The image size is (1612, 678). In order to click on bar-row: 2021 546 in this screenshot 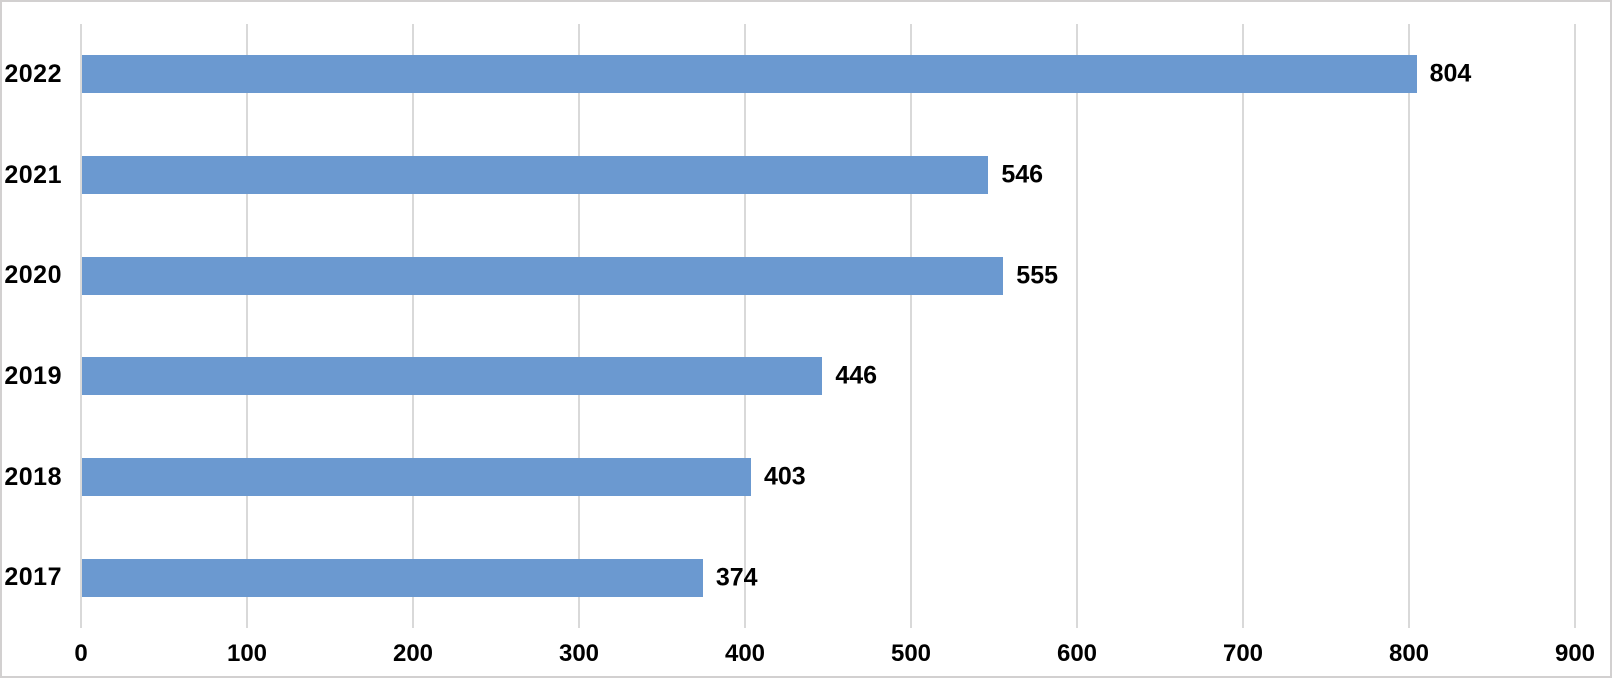, I will do `click(806, 175)`.